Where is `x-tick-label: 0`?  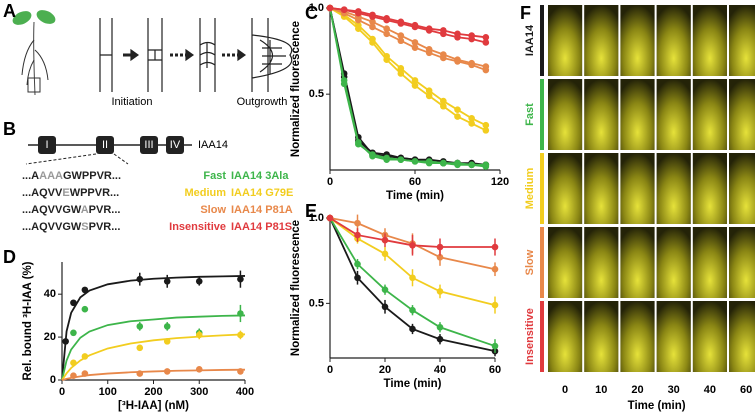
x-tick-label: 0 is located at coordinates (62, 392).